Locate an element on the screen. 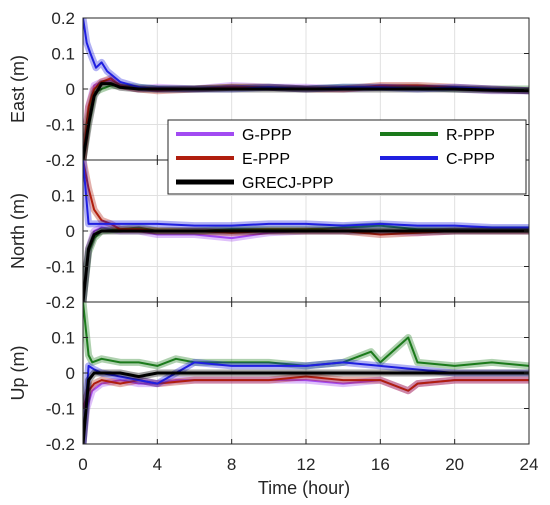 This screenshot has height=505, width=550. x-tick-label: 12 is located at coordinates (306, 464).